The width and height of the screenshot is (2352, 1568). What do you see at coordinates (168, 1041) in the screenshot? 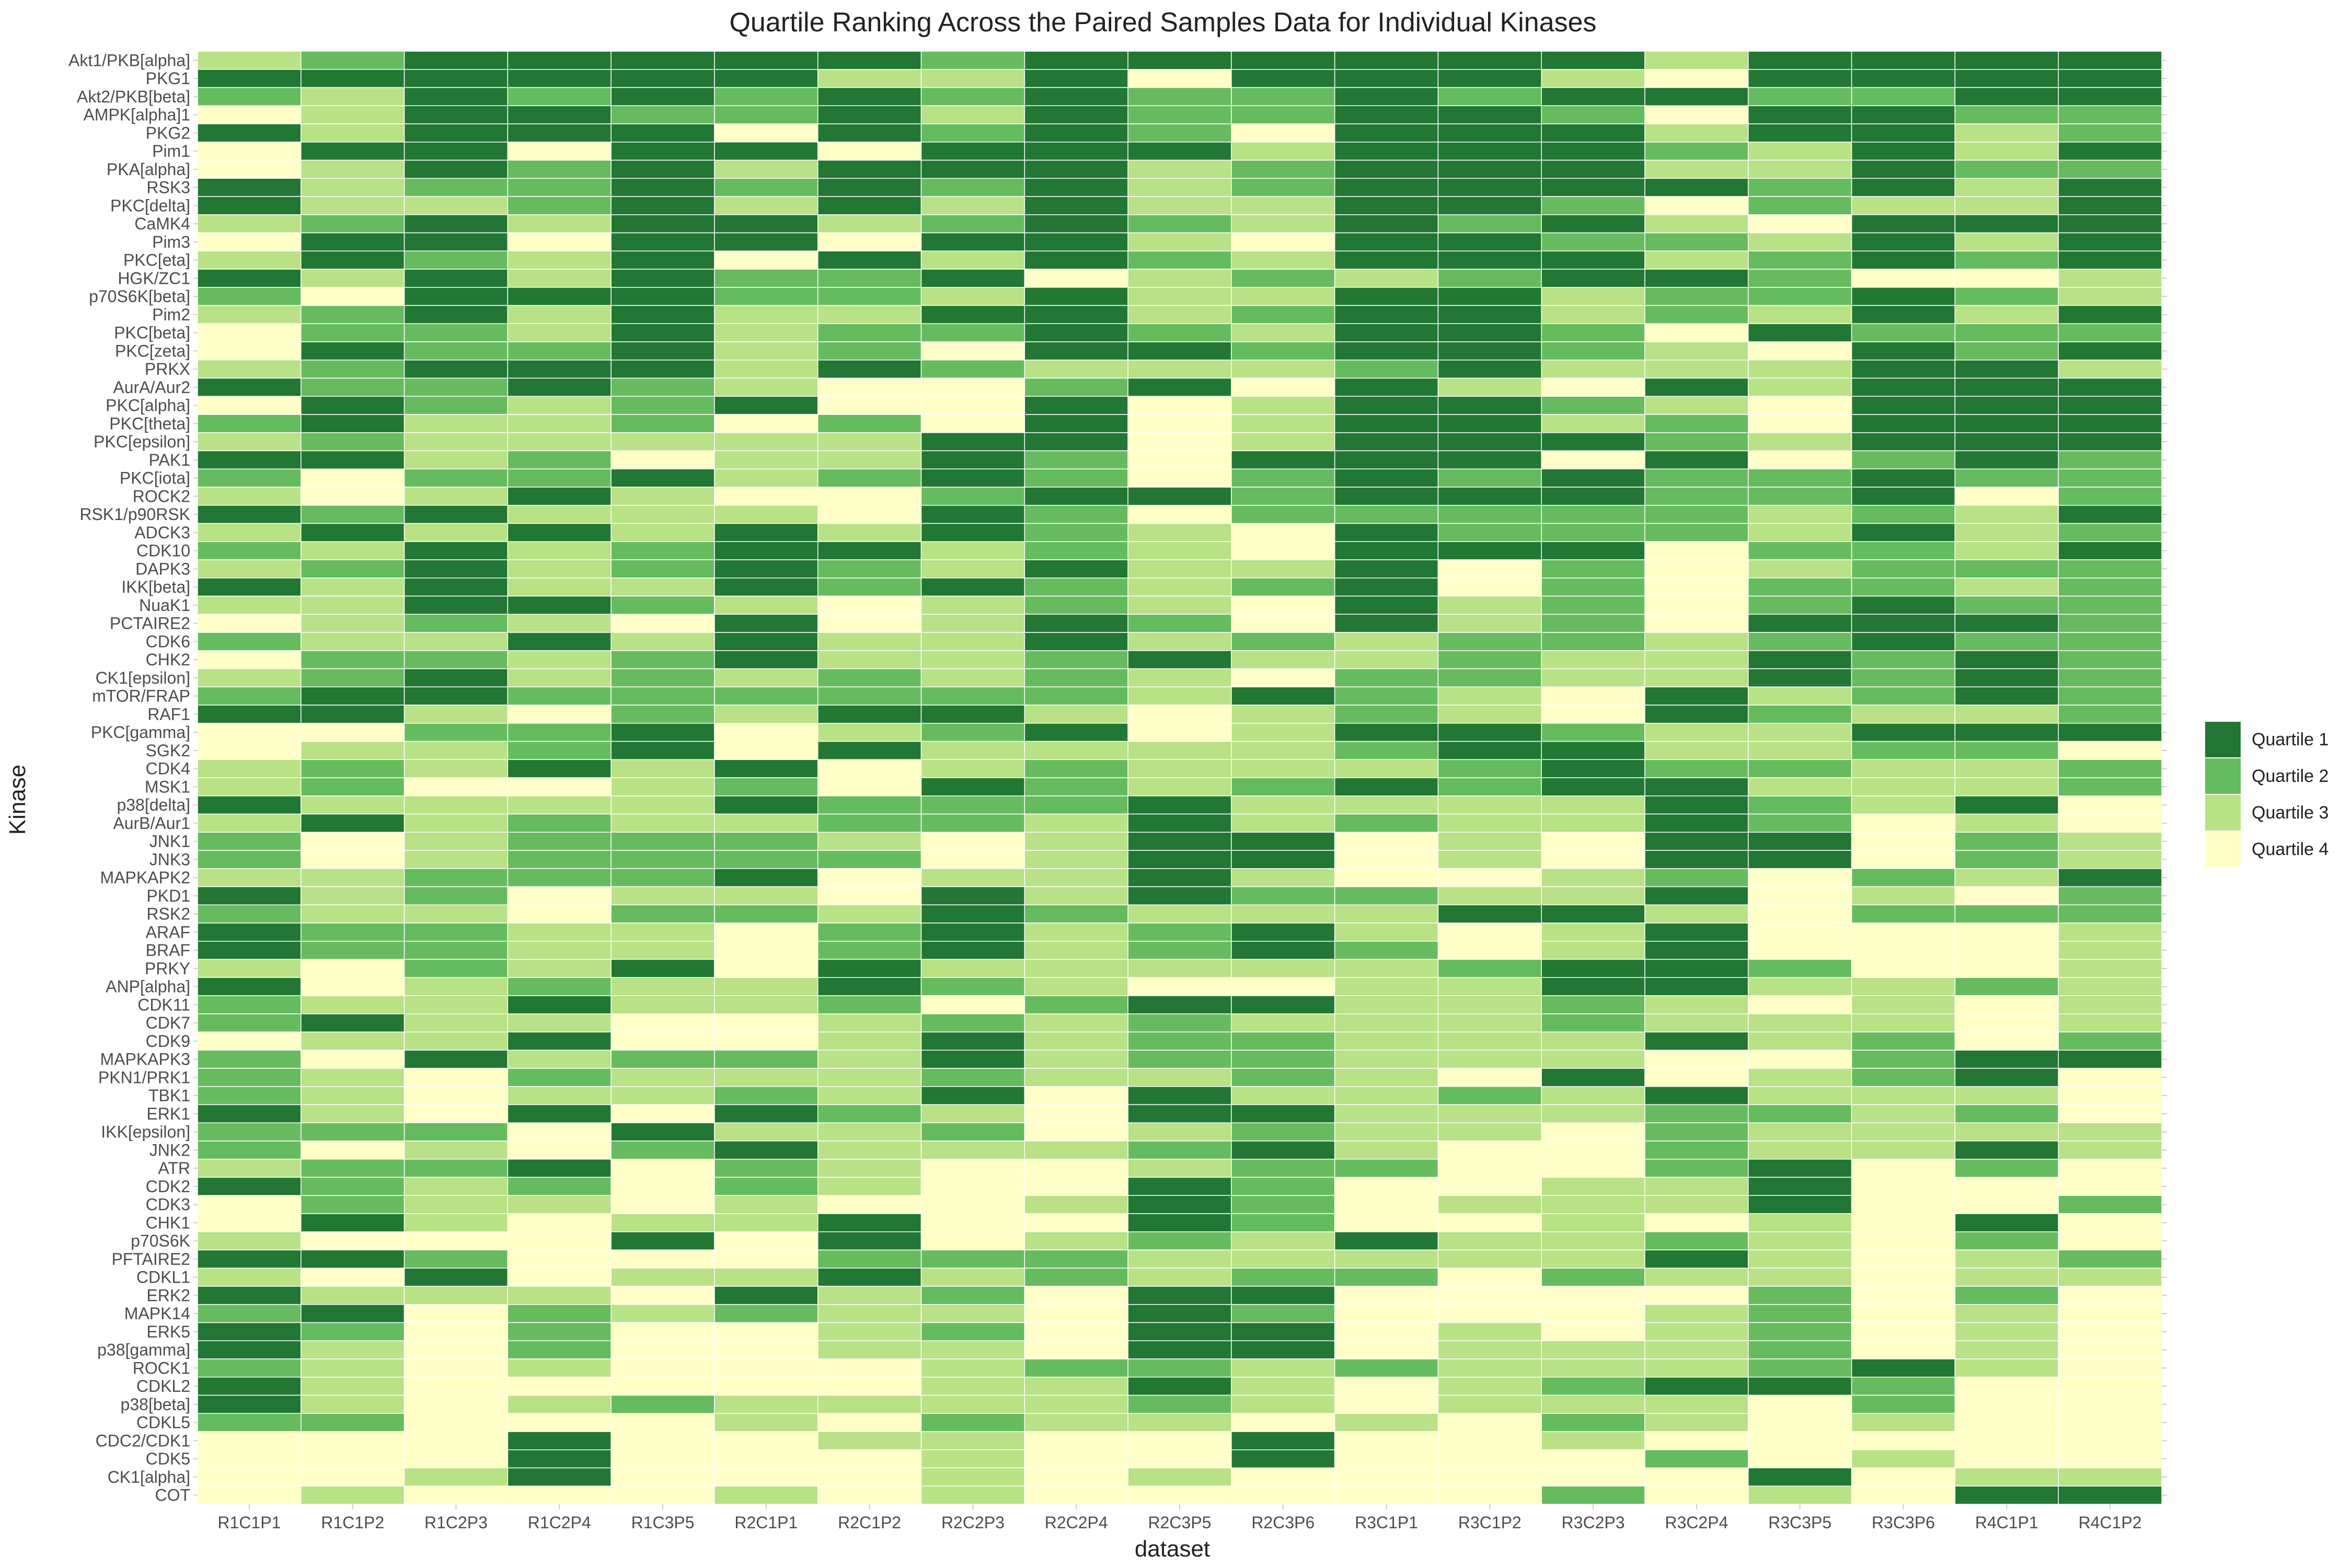
I see `y-tick-label: CDK9` at bounding box center [168, 1041].